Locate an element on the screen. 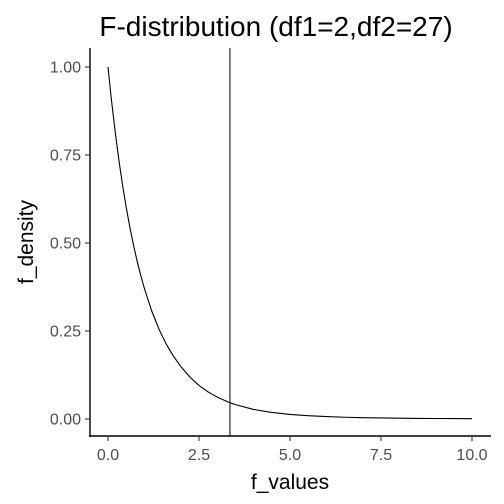 Image resolution: width=504 pixels, height=504 pixels. y-tick-label: 1.00 is located at coordinates (65, 68).